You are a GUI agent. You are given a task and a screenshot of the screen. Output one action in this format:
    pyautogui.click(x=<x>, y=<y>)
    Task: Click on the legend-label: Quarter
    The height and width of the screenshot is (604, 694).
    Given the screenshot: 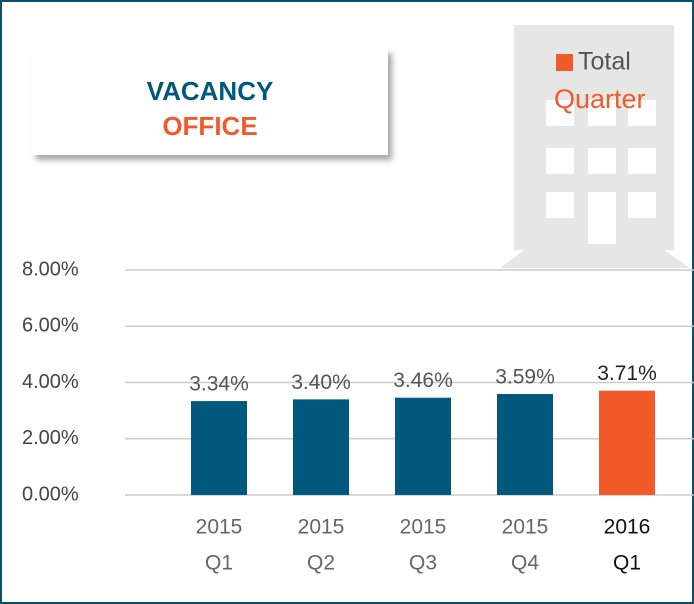 What is the action you would take?
    pyautogui.click(x=600, y=99)
    